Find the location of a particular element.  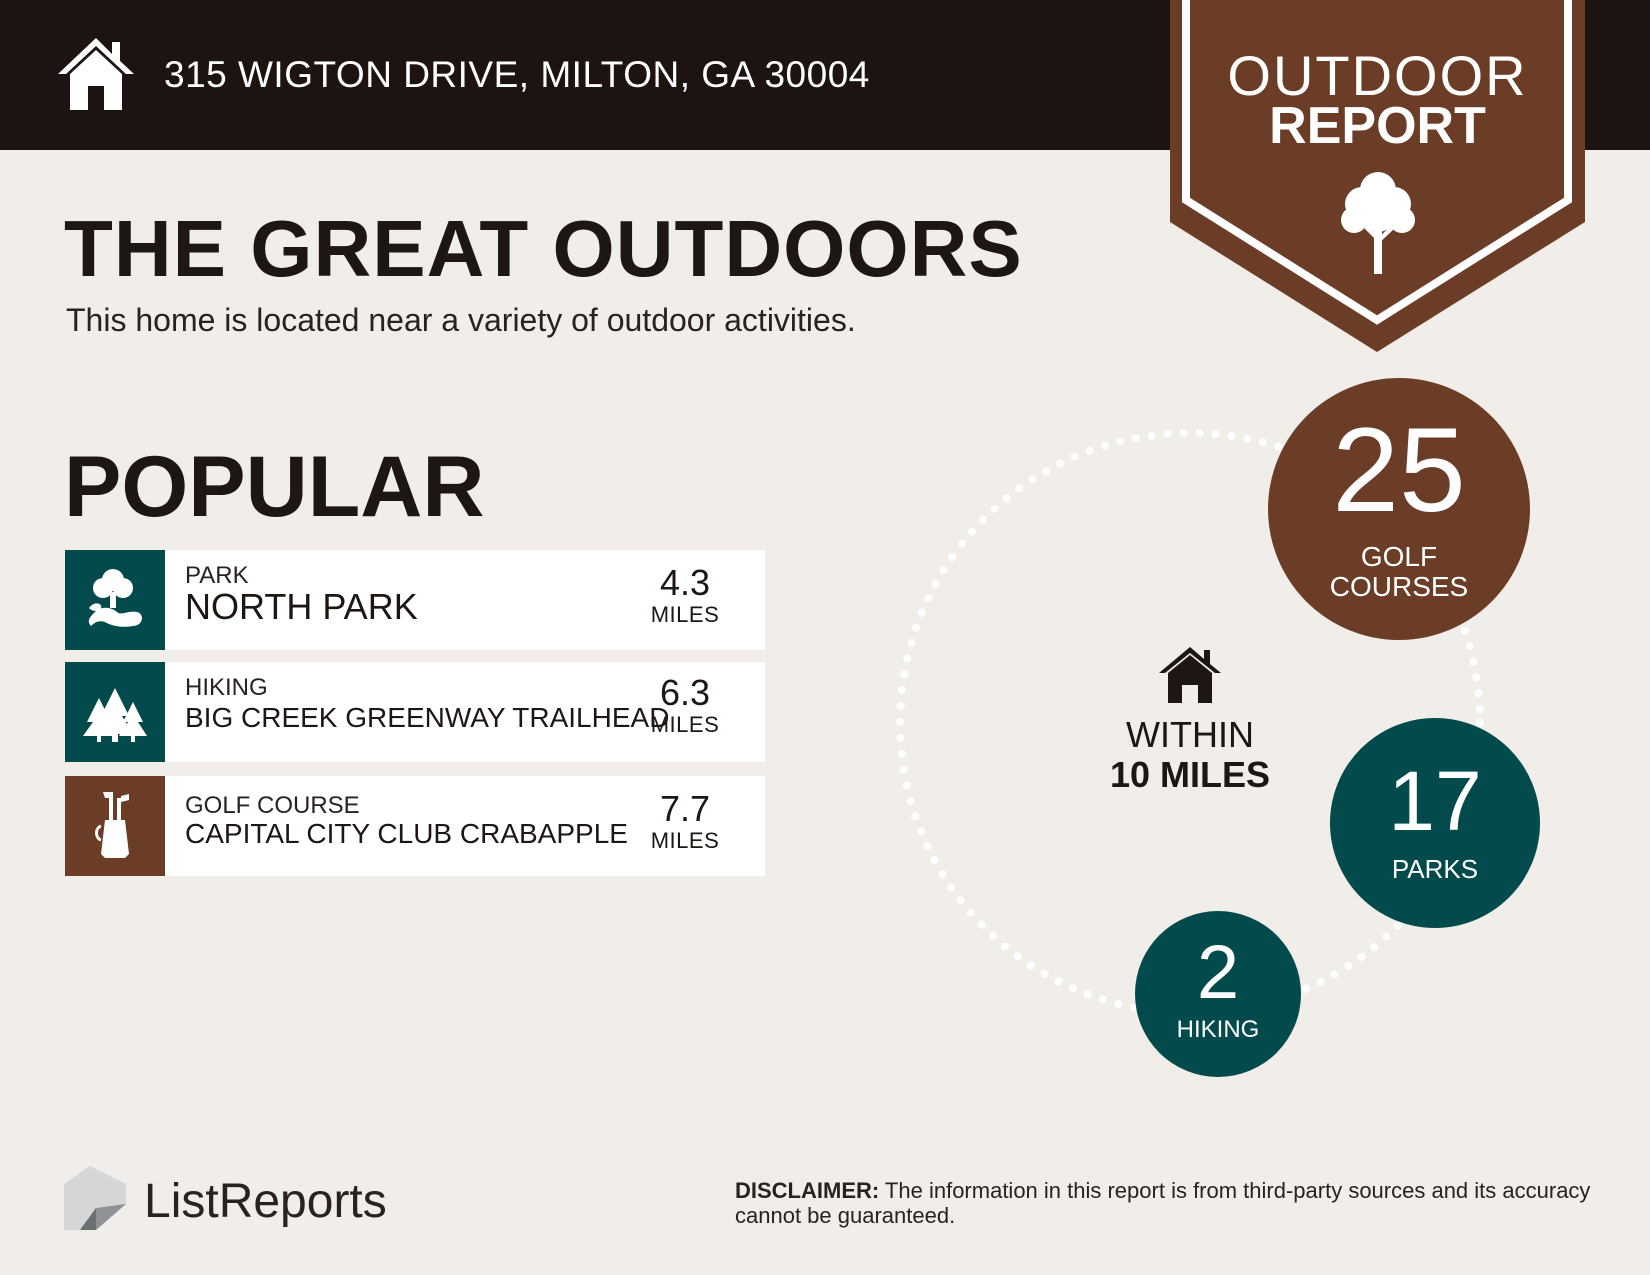

count-label: PARKS is located at coordinates (1435, 869).